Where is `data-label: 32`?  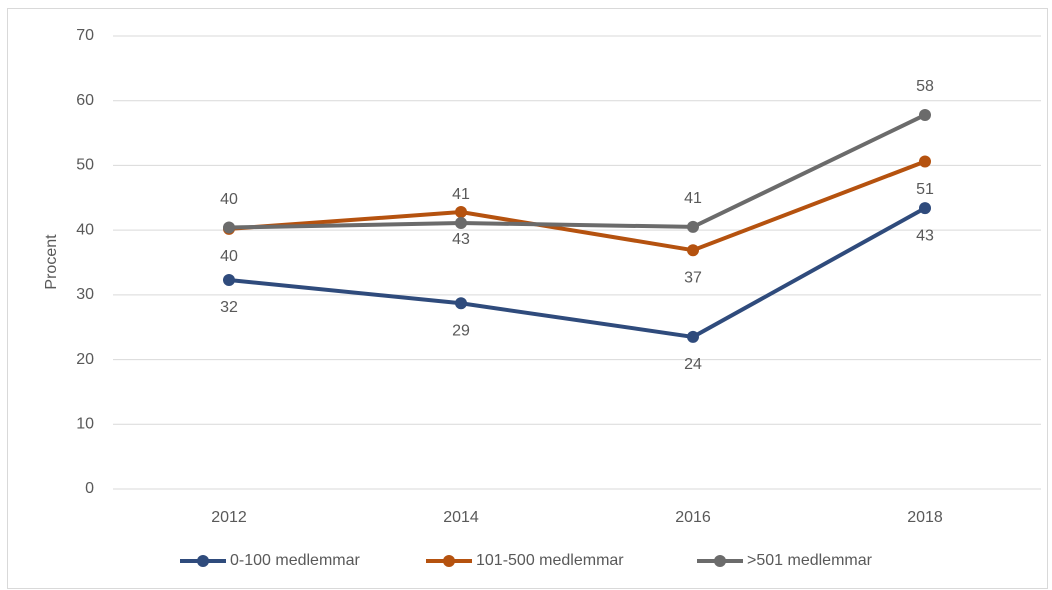
data-label: 32 is located at coordinates (229, 307).